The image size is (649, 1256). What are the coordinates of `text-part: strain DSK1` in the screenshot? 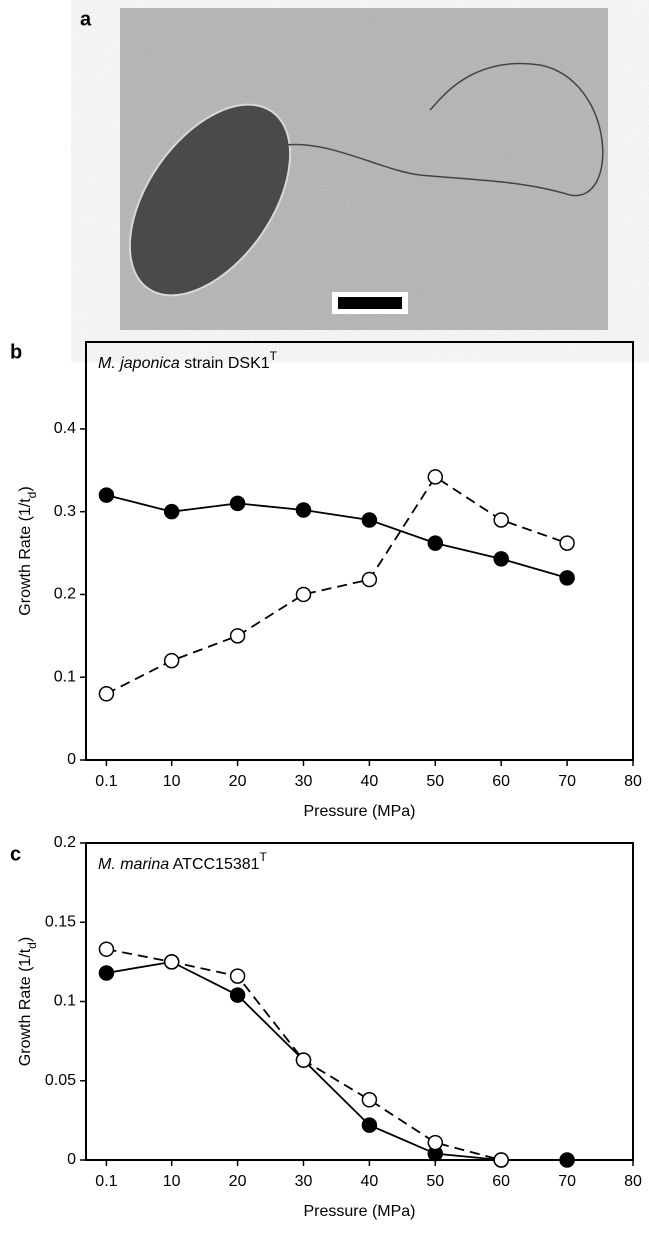 It's located at (225, 363).